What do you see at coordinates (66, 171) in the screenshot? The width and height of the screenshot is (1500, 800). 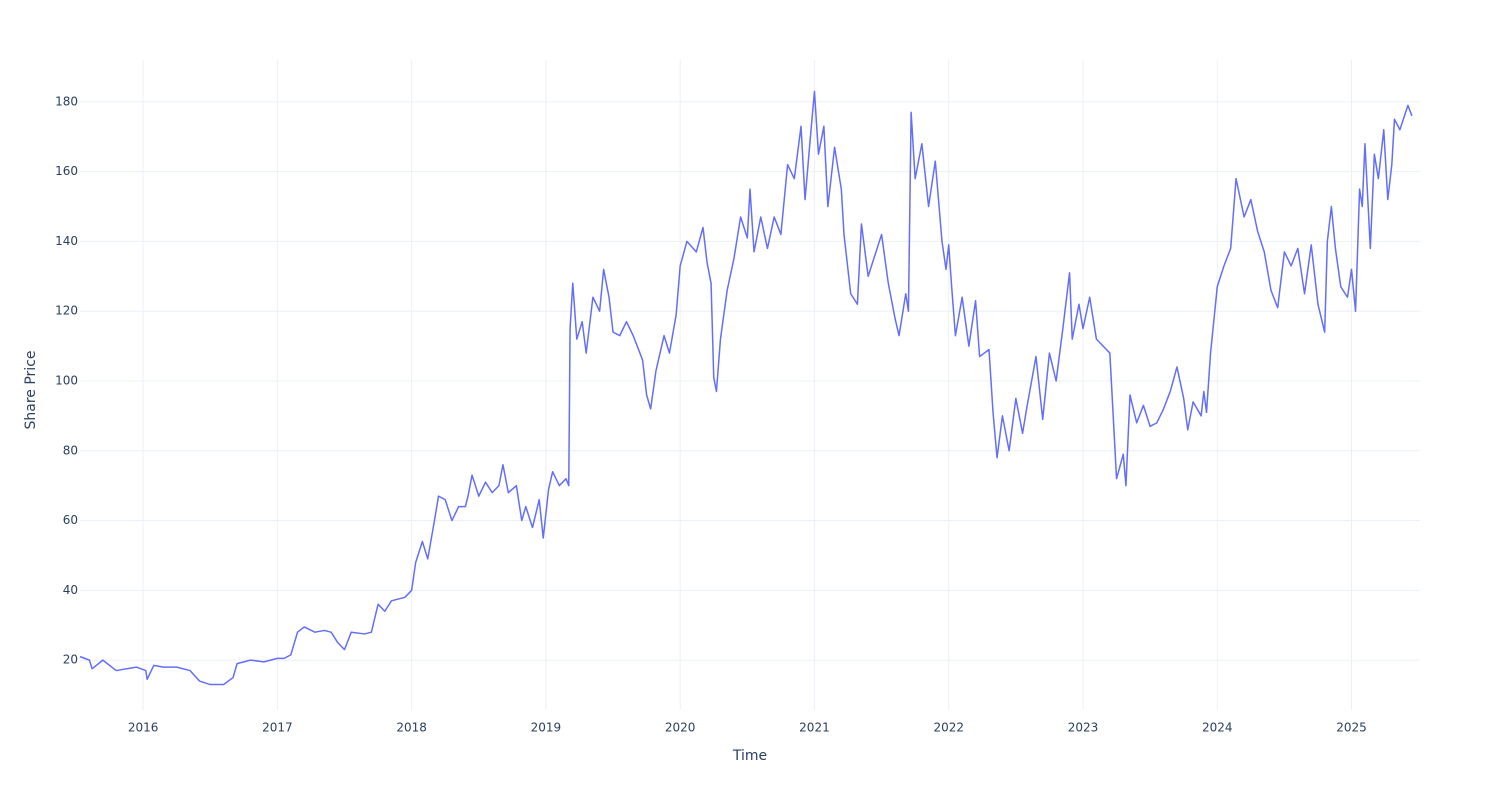 I see `y-tick-label: 160` at bounding box center [66, 171].